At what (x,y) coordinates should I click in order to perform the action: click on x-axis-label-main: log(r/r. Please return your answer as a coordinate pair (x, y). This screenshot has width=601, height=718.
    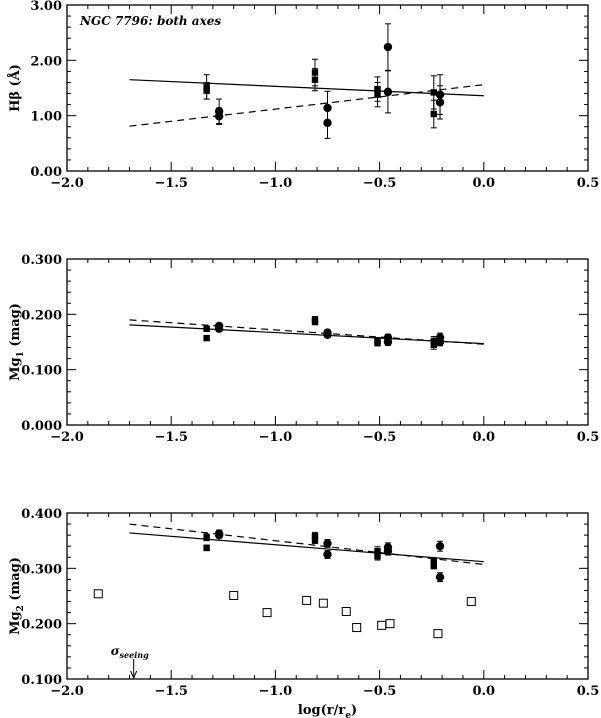
    Looking at the image, I should click on (321, 710).